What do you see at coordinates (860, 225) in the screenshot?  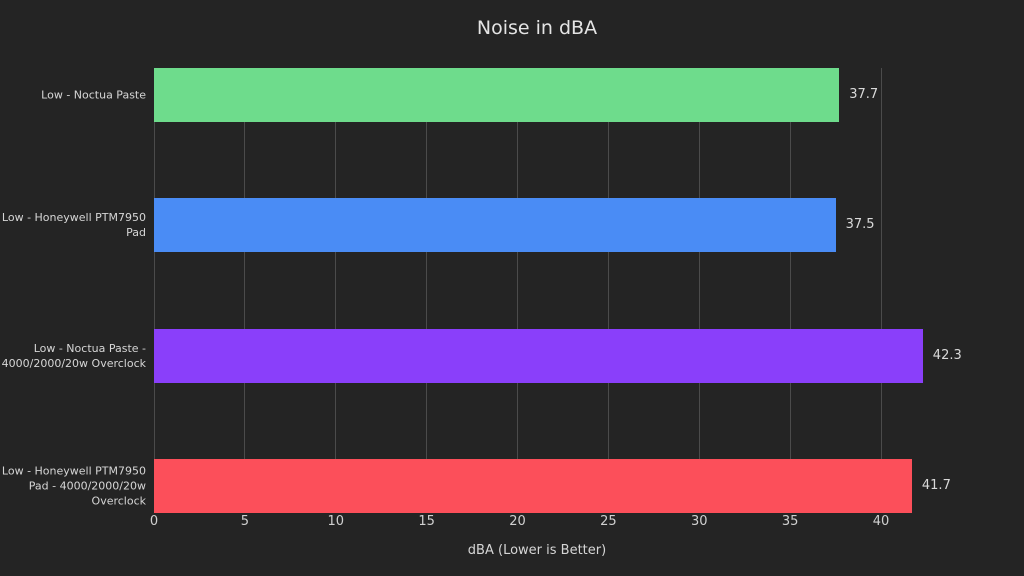 I see `bar-value-label: 37.5` at bounding box center [860, 225].